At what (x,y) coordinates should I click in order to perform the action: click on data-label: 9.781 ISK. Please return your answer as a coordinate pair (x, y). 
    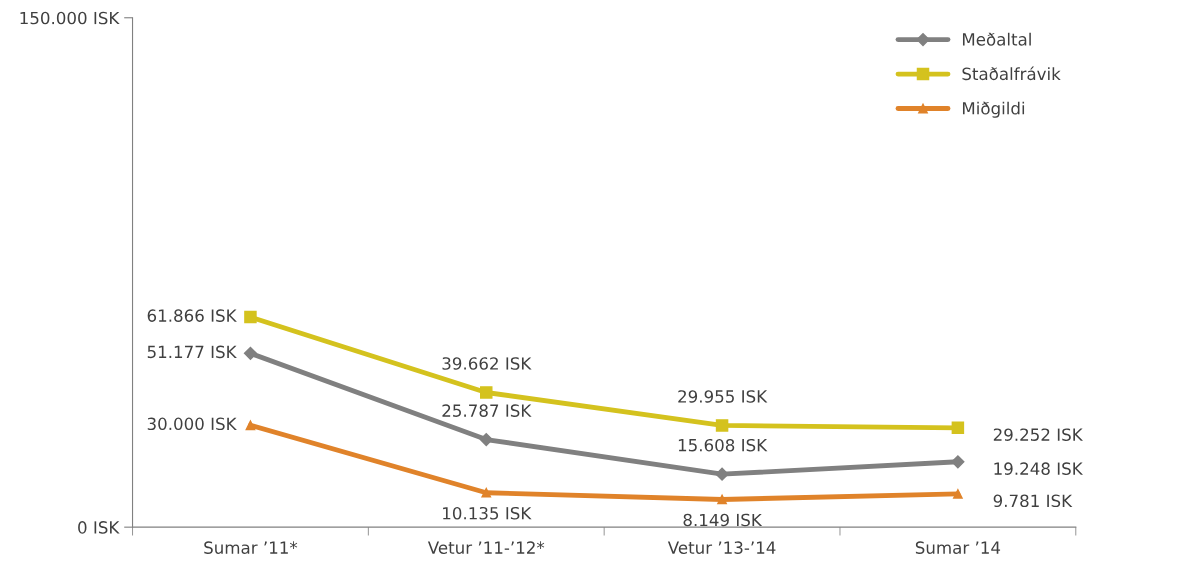
    Looking at the image, I should click on (1033, 501).